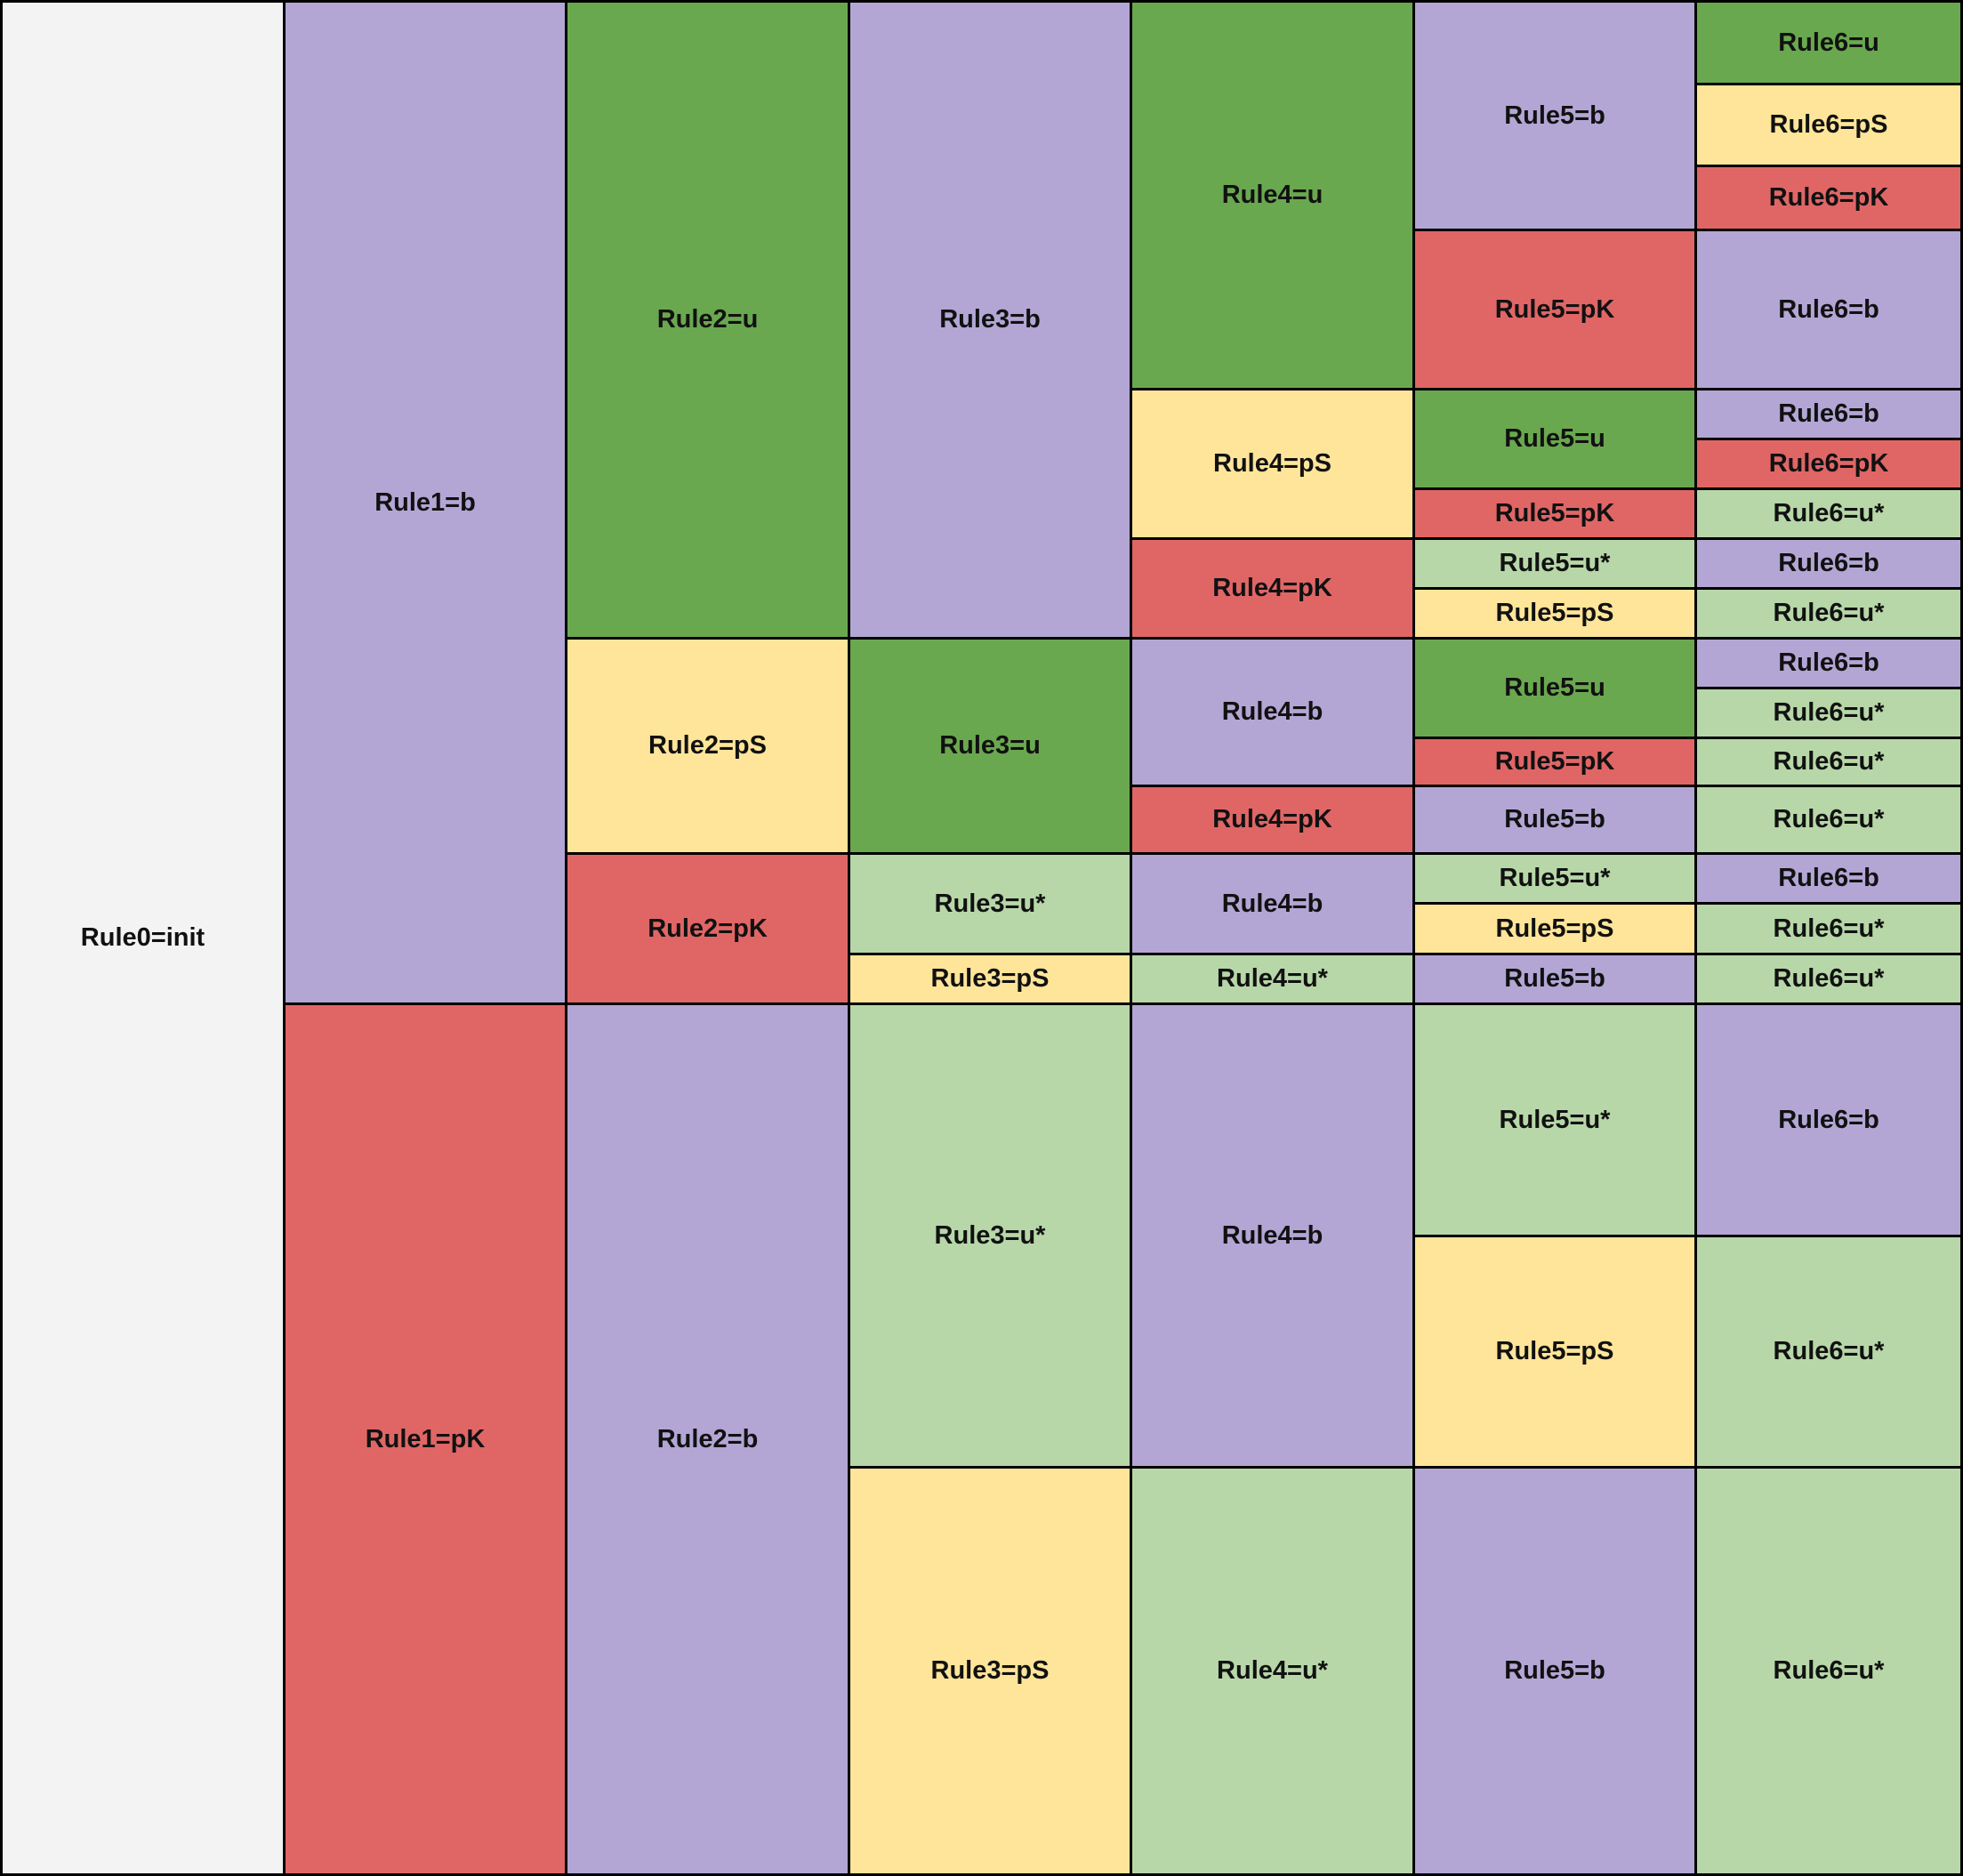  I want to click on rule-node: Rule4=pS, so click(1272, 464).